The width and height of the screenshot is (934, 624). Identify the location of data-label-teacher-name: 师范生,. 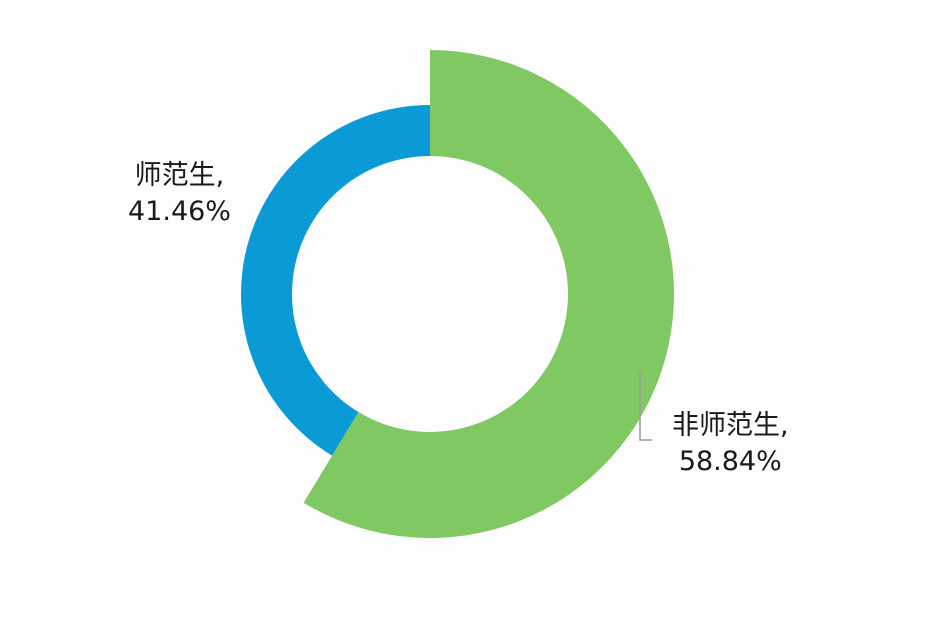
(179, 175).